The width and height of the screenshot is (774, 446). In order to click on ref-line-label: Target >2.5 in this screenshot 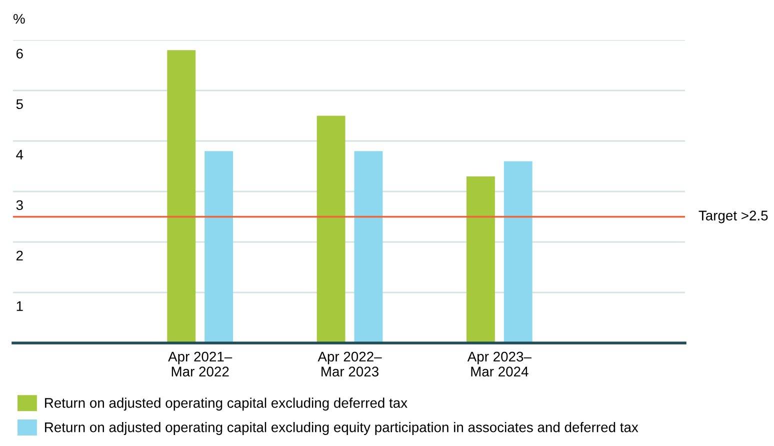, I will do `click(733, 217)`.